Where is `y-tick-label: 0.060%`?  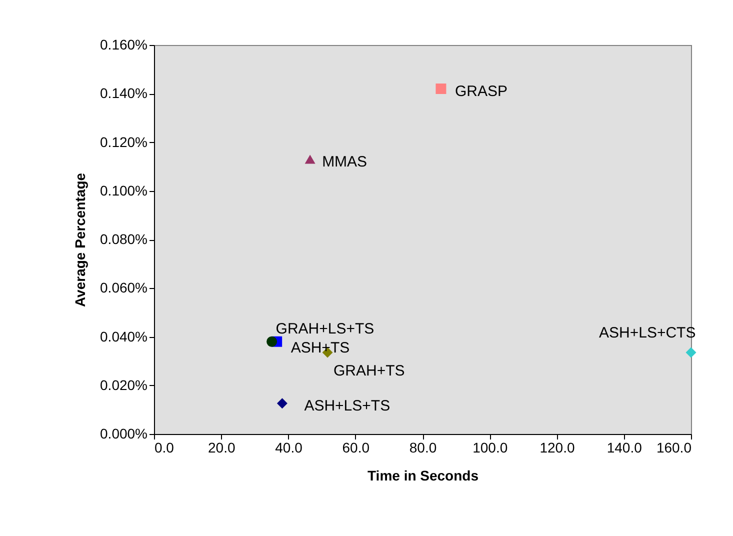 y-tick-label: 0.060% is located at coordinates (124, 288).